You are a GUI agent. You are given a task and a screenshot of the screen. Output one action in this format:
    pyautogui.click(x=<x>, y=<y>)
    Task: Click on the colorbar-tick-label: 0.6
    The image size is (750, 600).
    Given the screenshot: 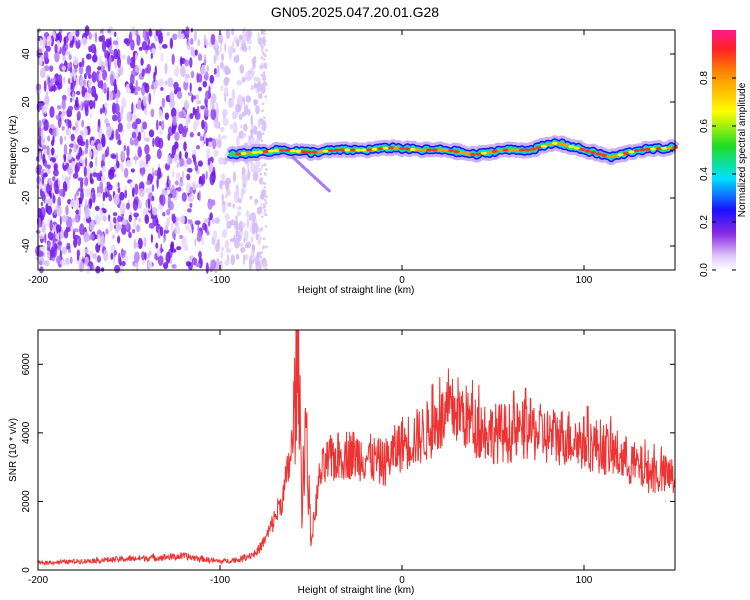 What is the action you would take?
    pyautogui.click(x=704, y=126)
    